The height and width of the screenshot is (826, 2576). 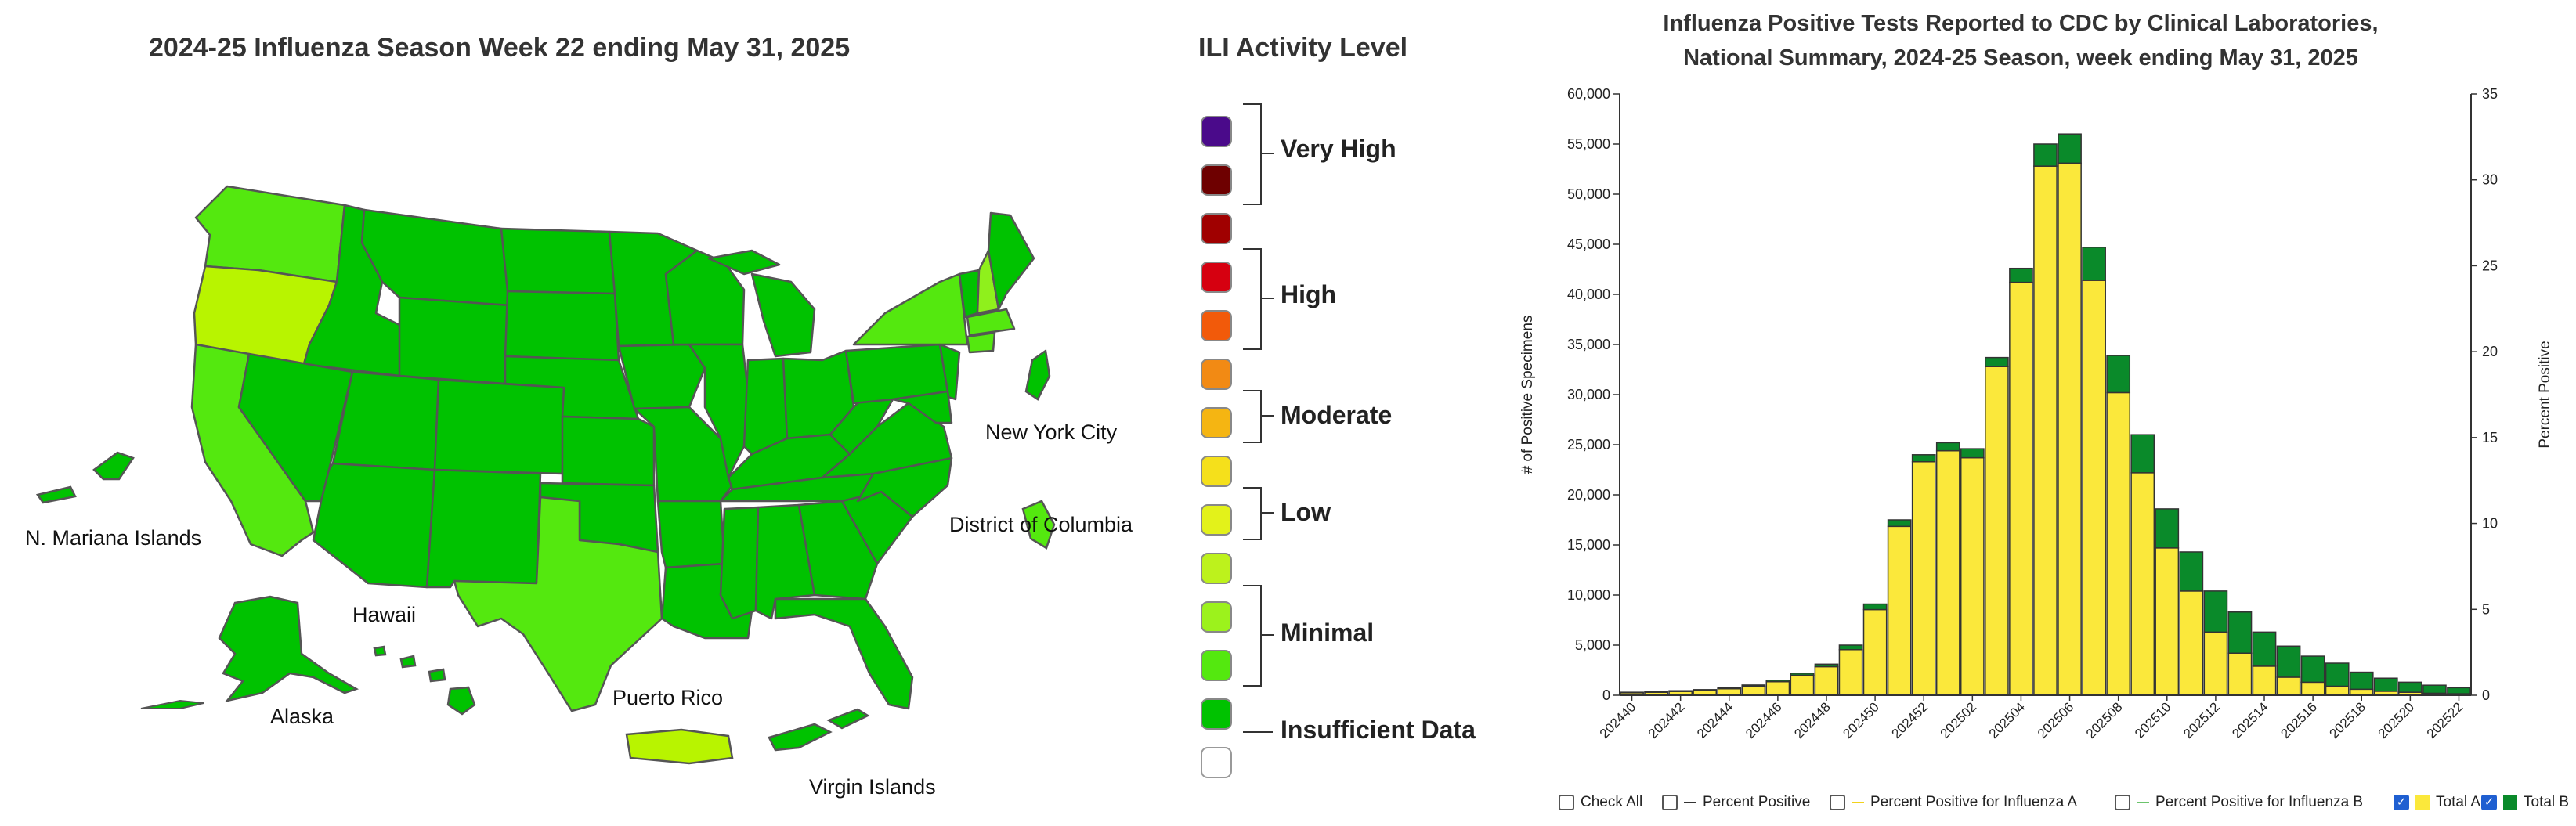 What do you see at coordinates (844, 653) in the screenshot?
I see `state-florida` at bounding box center [844, 653].